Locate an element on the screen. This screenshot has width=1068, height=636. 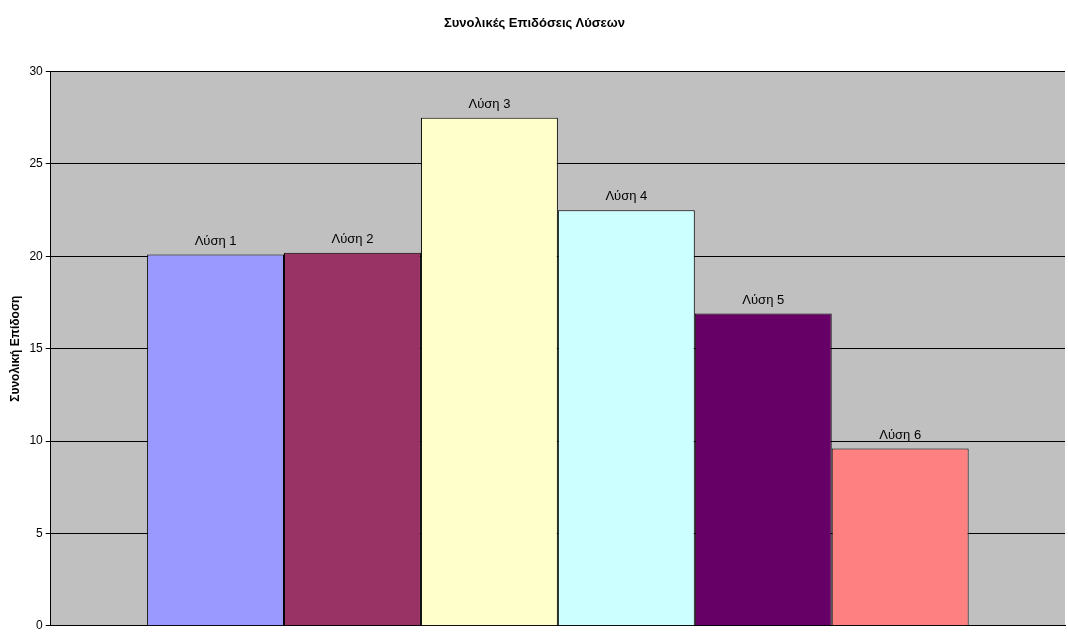
series-label: Λύση 3 is located at coordinates (489, 103).